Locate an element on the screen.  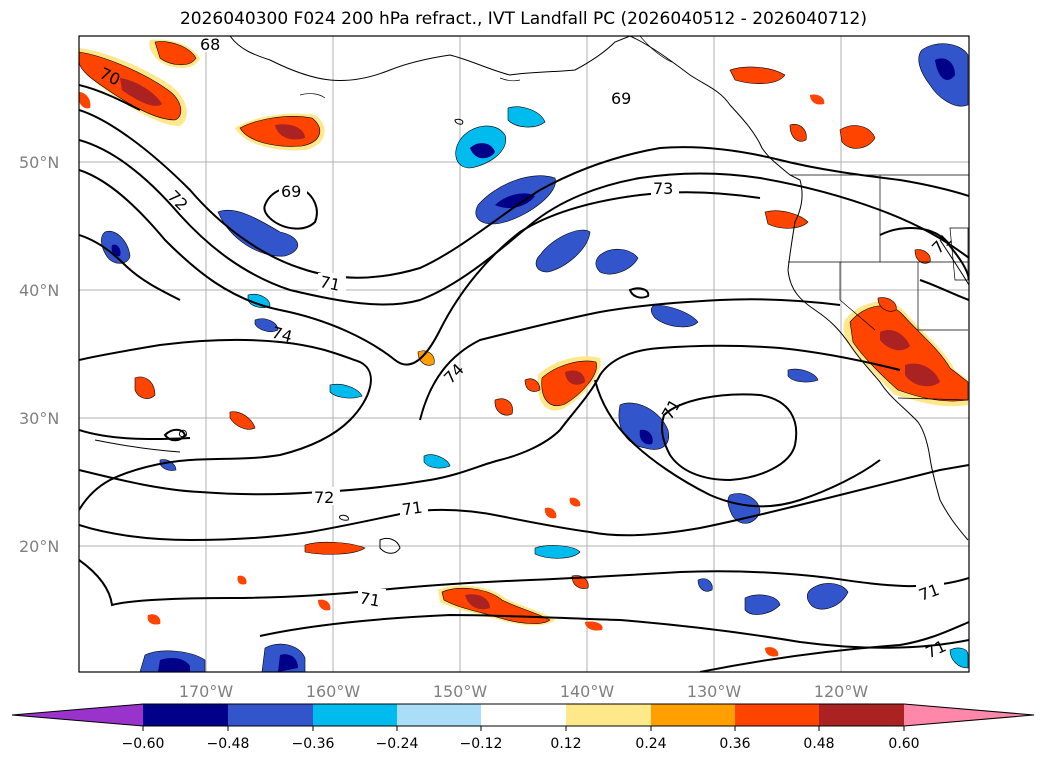
colorbar-tick-label: −0.60 is located at coordinates (143, 744).